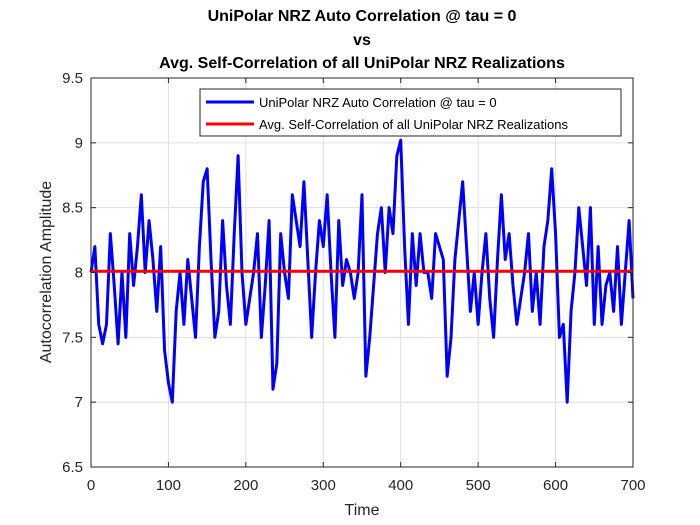 The image size is (700, 525). What do you see at coordinates (362, 40) in the screenshot?
I see `chart-title-line-2: vs` at bounding box center [362, 40].